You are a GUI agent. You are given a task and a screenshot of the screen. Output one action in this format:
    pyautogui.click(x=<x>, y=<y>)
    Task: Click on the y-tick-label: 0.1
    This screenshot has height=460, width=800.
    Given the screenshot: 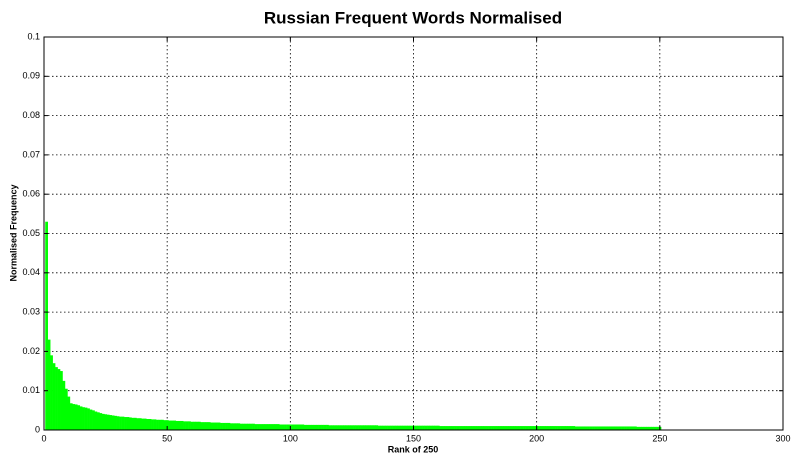 What is the action you would take?
    pyautogui.click(x=33, y=36)
    